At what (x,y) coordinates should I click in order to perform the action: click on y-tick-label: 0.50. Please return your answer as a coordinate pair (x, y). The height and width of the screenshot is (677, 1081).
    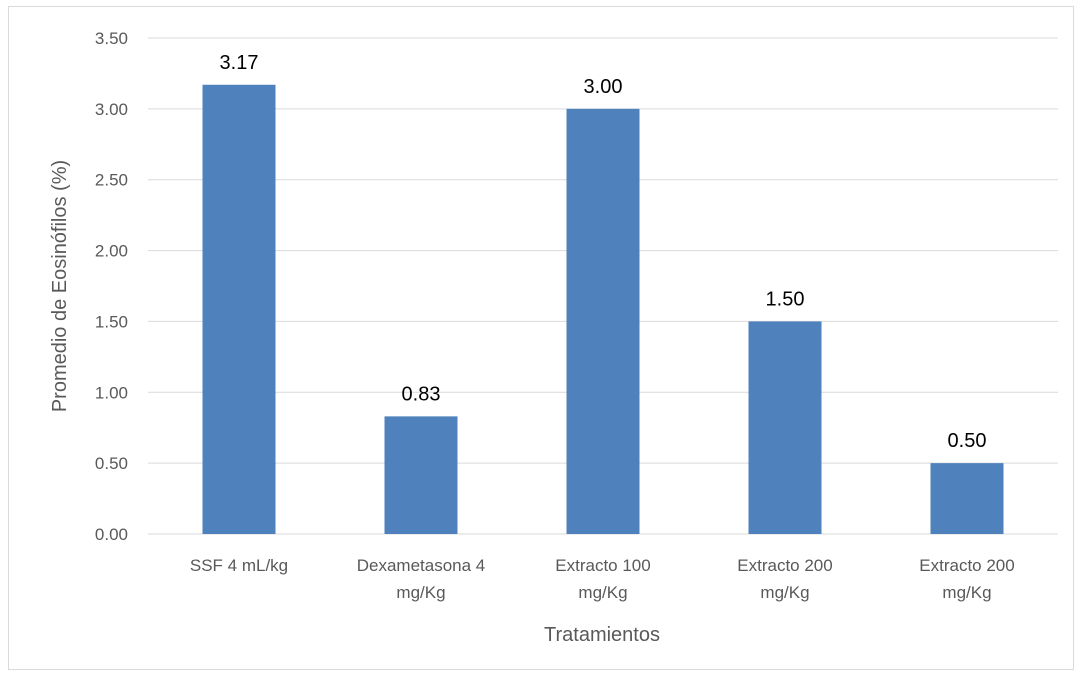
    Looking at the image, I should click on (111, 463).